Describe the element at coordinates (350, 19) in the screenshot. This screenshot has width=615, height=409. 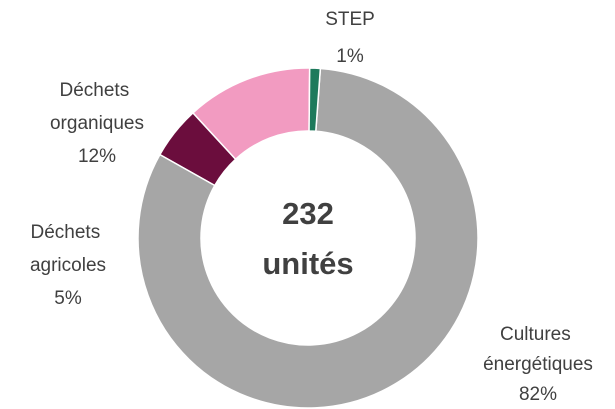
I see `category-label: STEP` at that location.